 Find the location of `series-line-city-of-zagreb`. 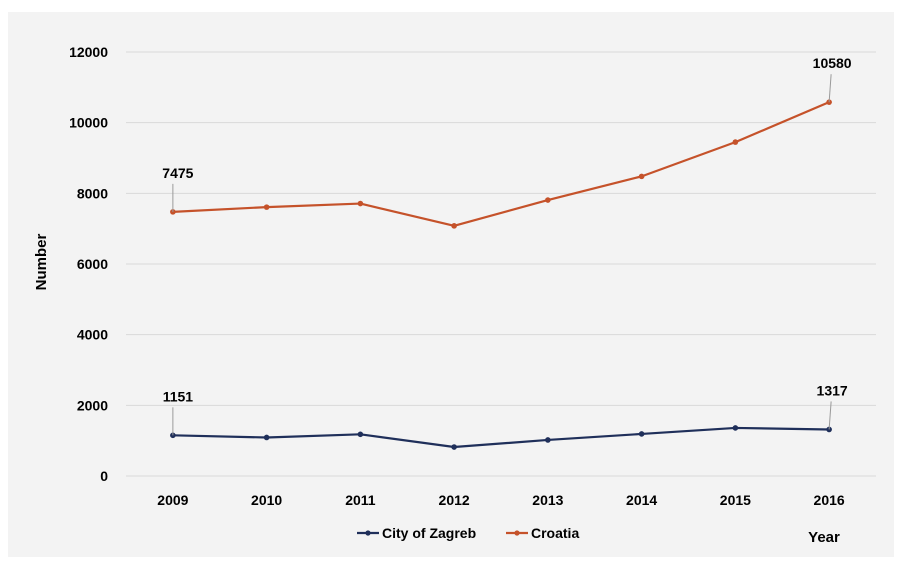

series-line-city-of-zagreb is located at coordinates (501, 437).